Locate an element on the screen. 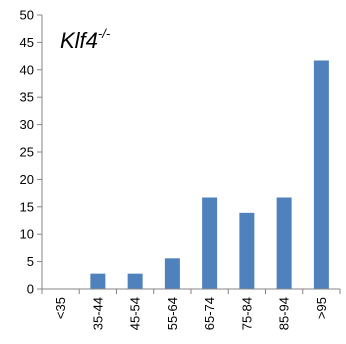 The width and height of the screenshot is (346, 344). x-tick-label: 35-44 is located at coordinates (97, 313).